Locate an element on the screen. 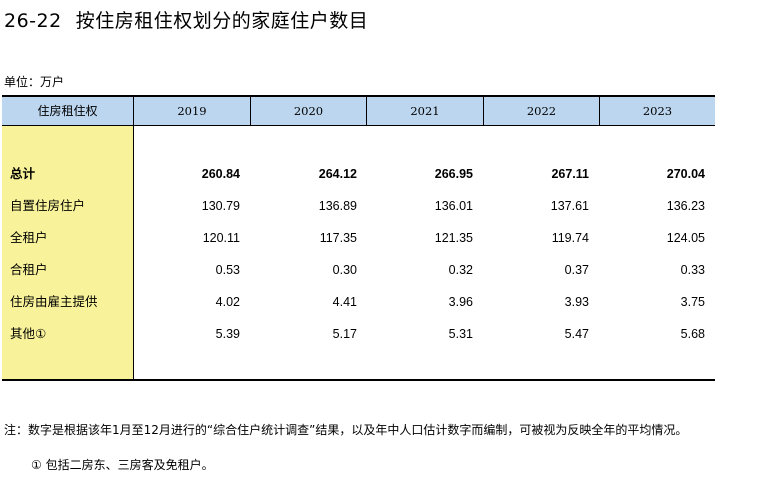 The height and width of the screenshot is (478, 759). table-row: 合租户 0.53 0.30 0.32 0.37 0.33 is located at coordinates (358, 270).